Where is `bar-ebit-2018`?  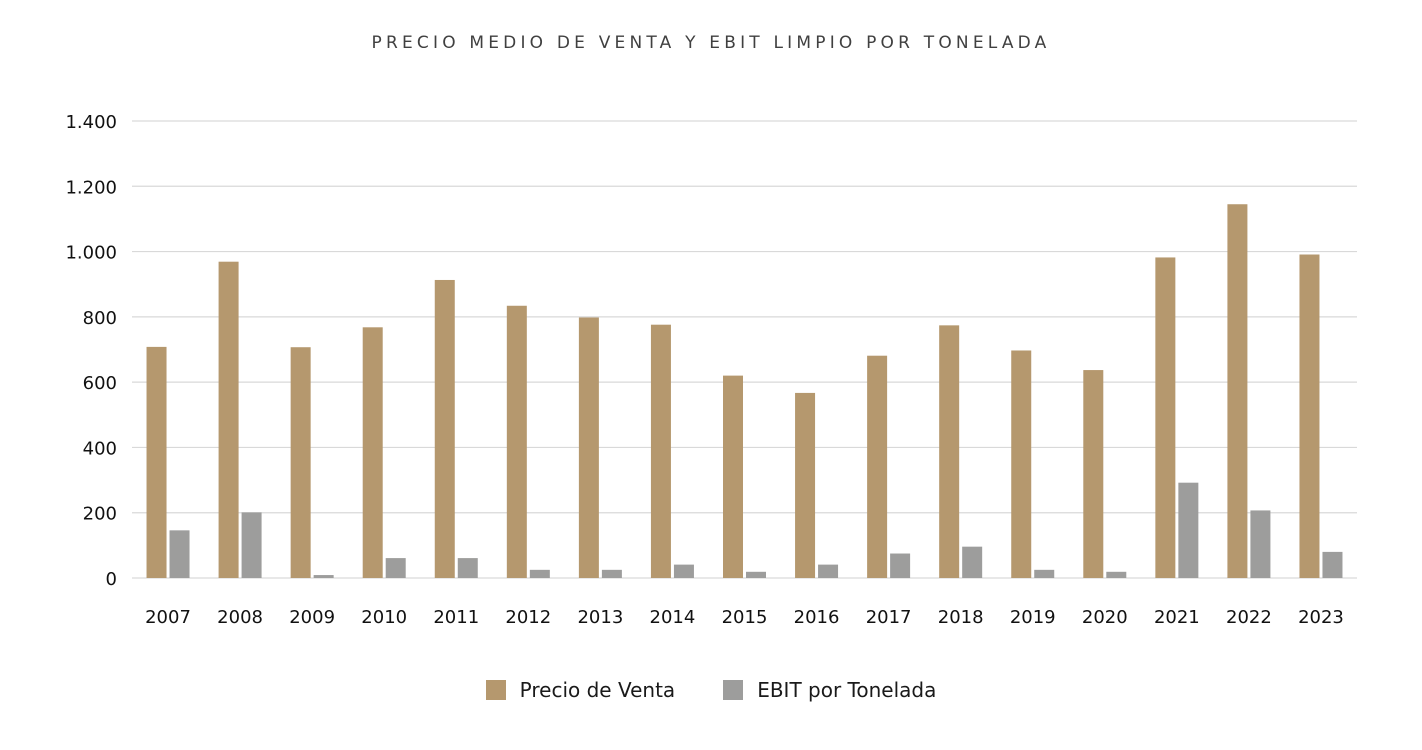
bar-ebit-2018 is located at coordinates (972, 562).